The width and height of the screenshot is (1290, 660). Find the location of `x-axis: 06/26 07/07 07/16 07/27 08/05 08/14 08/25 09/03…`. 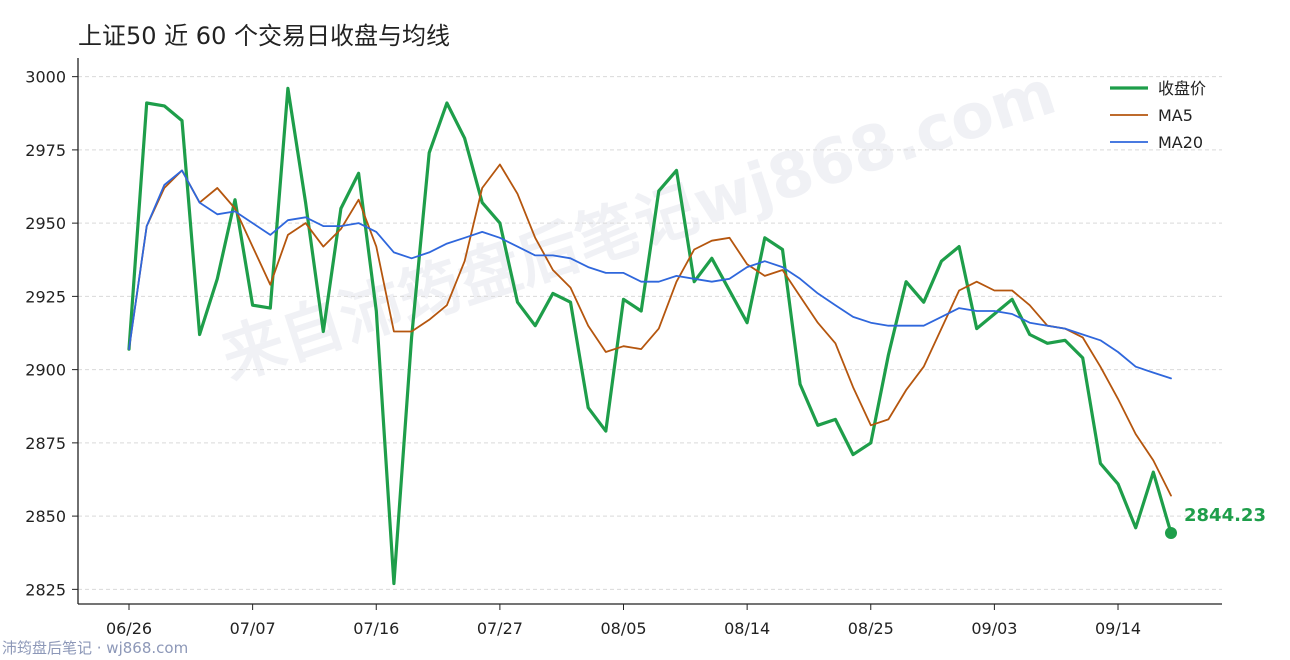

x-axis: 06/26 07/07 07/16 07/27 08/05 08/14 08/25 09/03… is located at coordinates (650, 620).